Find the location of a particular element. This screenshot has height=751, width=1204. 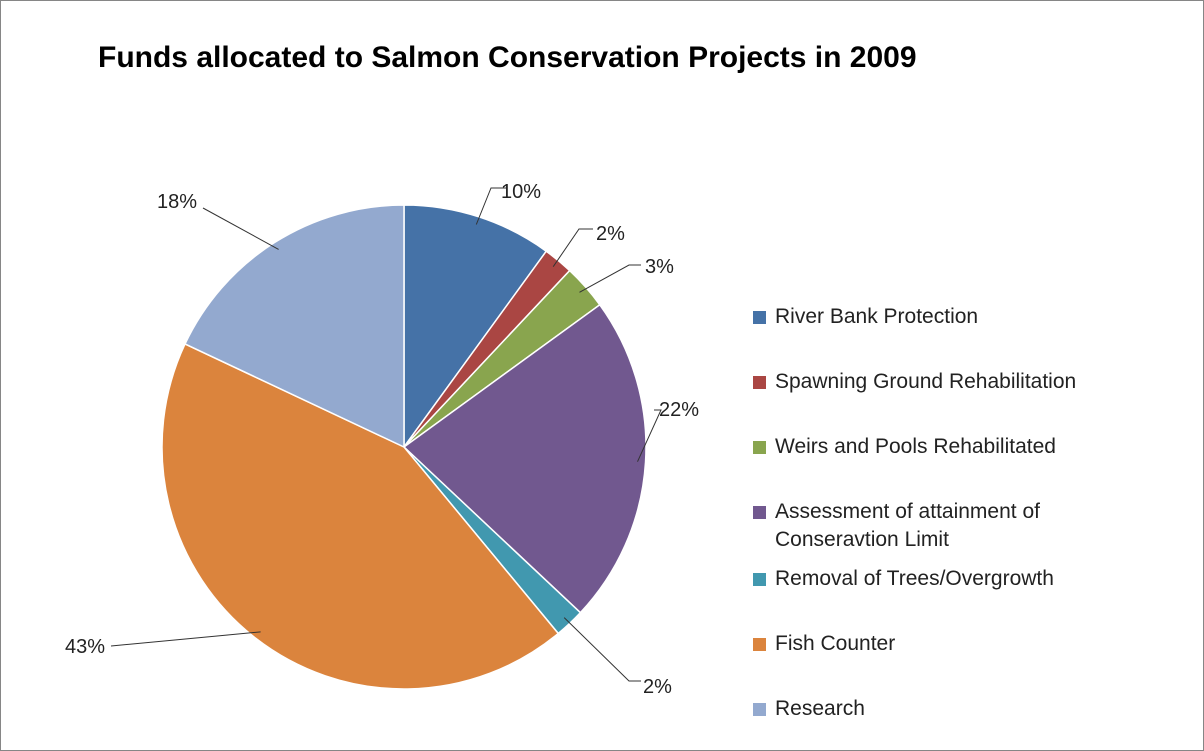

pie-slice-assessment-of-attainment-of is located at coordinates (524, 458).